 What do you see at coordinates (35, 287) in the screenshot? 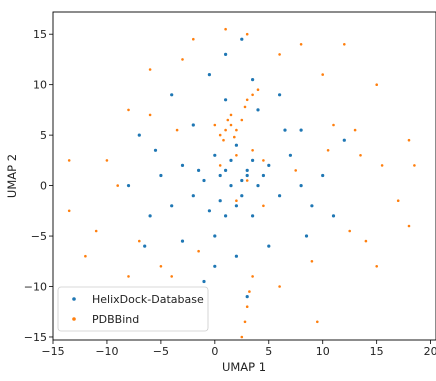
I see `y-tick-label: −10` at bounding box center [35, 287].